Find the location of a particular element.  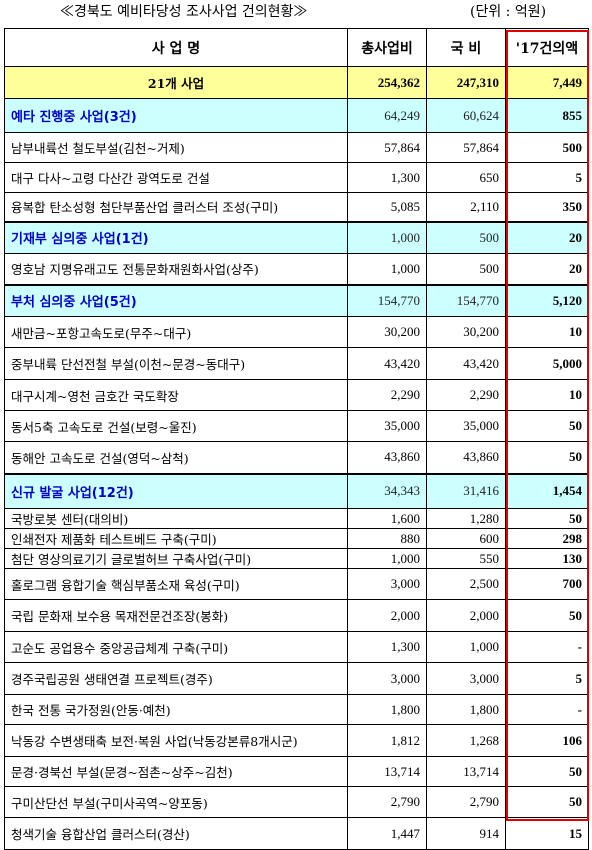

project-request: 10 is located at coordinates (547, 395).